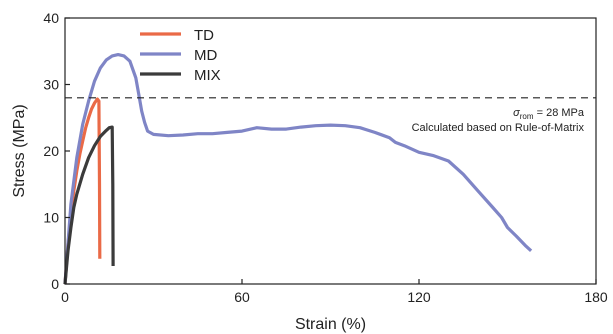  What do you see at coordinates (51, 151) in the screenshot?
I see `y-tick-label: 20` at bounding box center [51, 151].